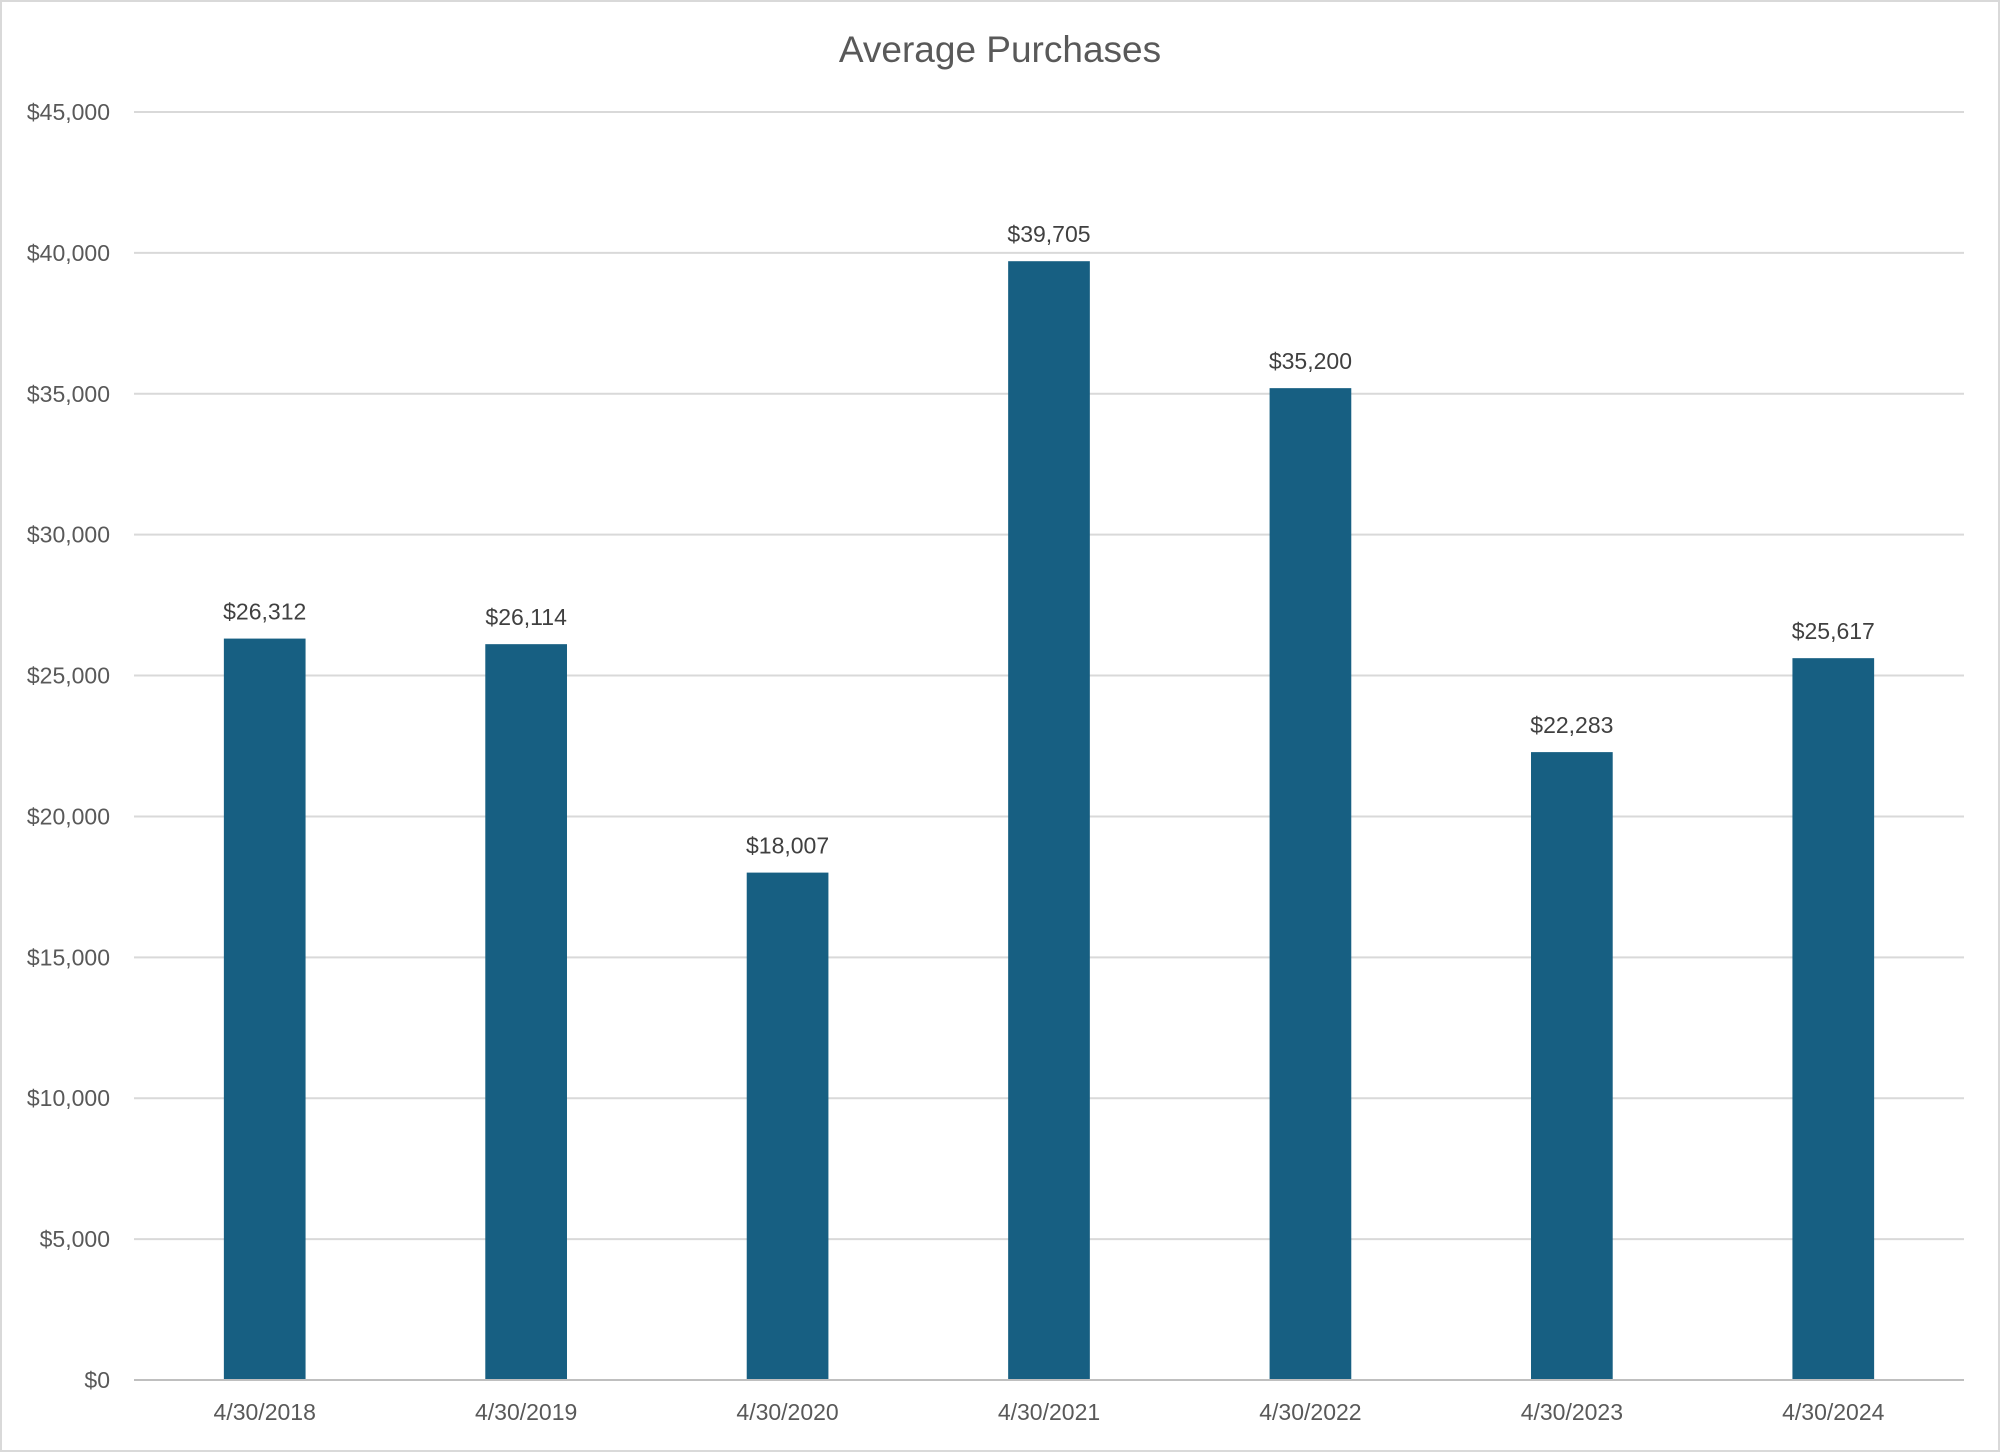 This screenshot has height=1452, width=2000. Describe the element at coordinates (68, 253) in the screenshot. I see `y-tick-label: $40,000` at that location.